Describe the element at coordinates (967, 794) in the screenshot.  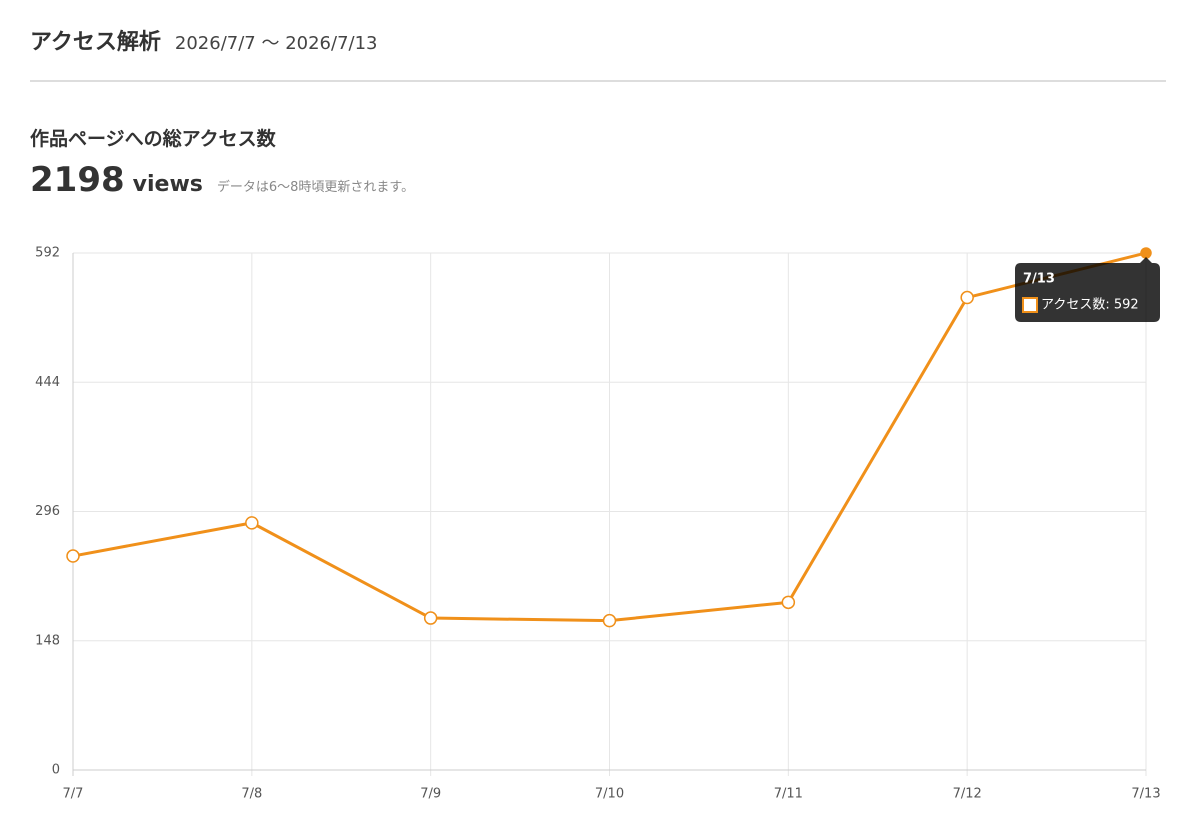
I see `x-tick-label: 7/12` at that location.